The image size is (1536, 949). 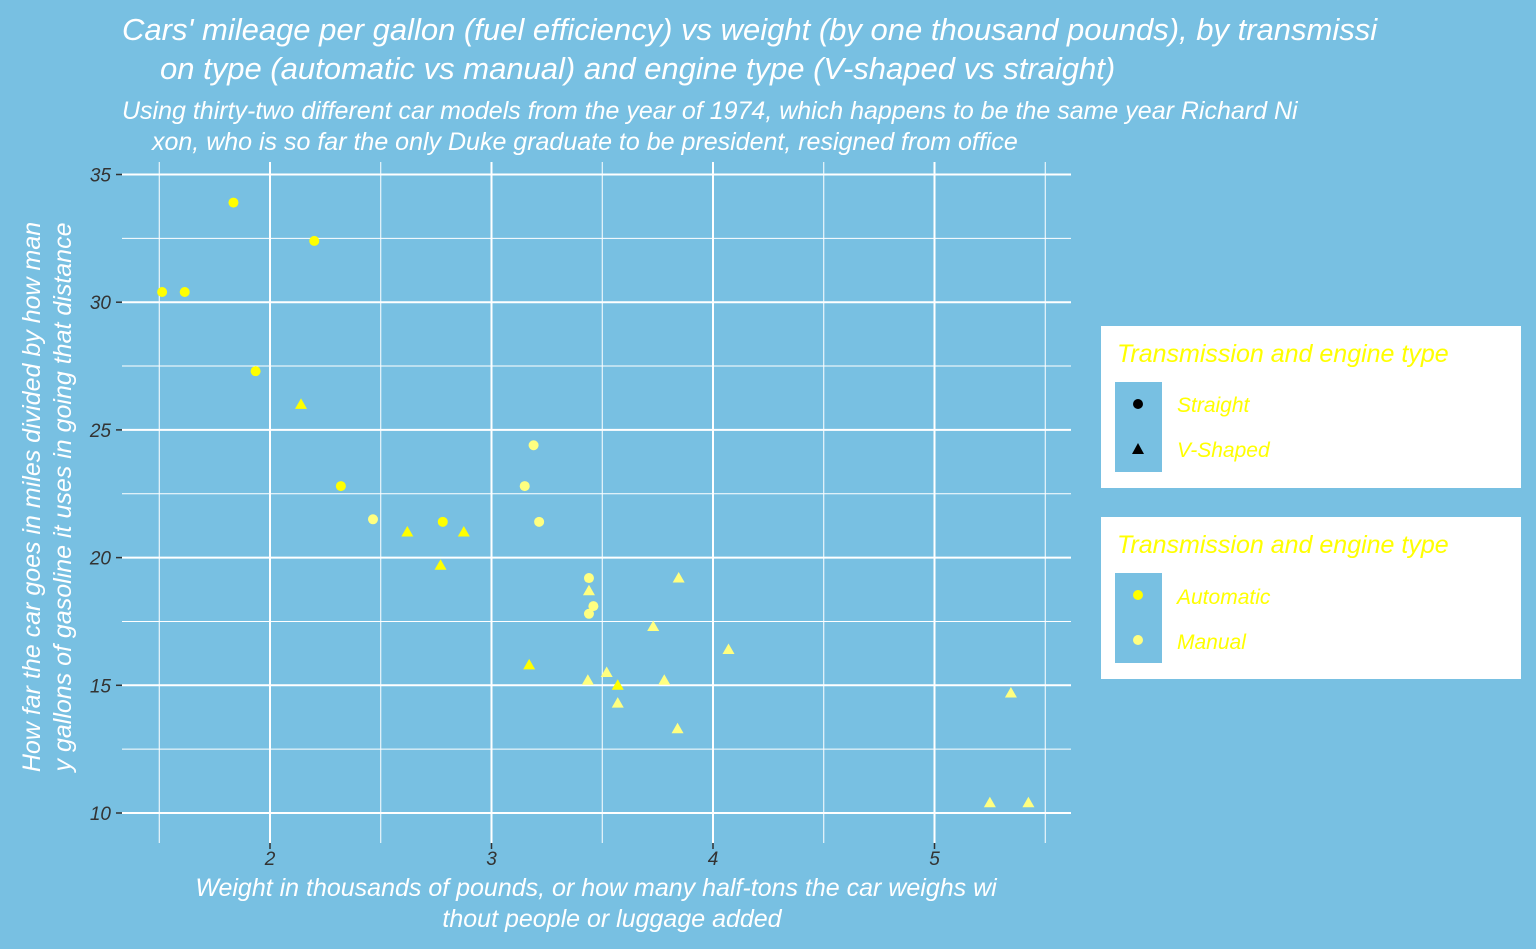 What do you see at coordinates (491, 859) in the screenshot?
I see `x-tick-label: 3` at bounding box center [491, 859].